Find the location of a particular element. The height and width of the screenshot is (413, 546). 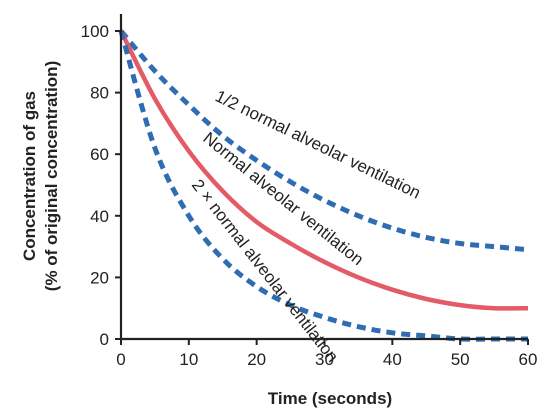

x-tick-label: 0 is located at coordinates (120, 359).